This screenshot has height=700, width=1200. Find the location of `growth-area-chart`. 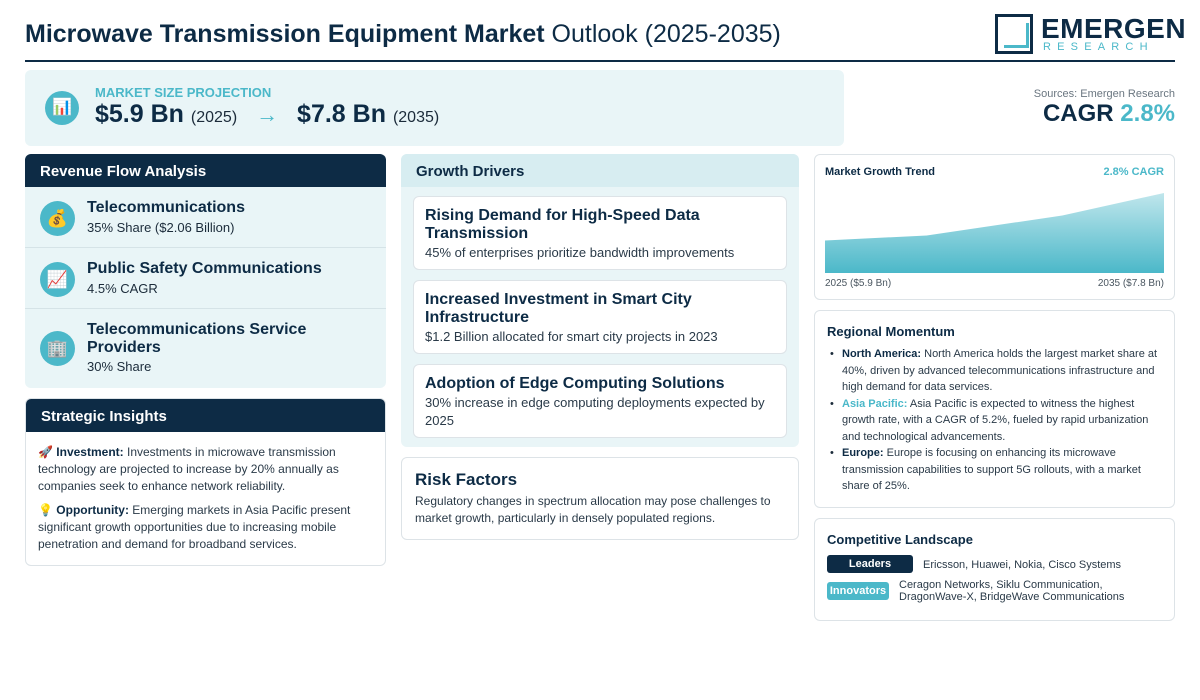

growth-area-chart is located at coordinates (994, 233).